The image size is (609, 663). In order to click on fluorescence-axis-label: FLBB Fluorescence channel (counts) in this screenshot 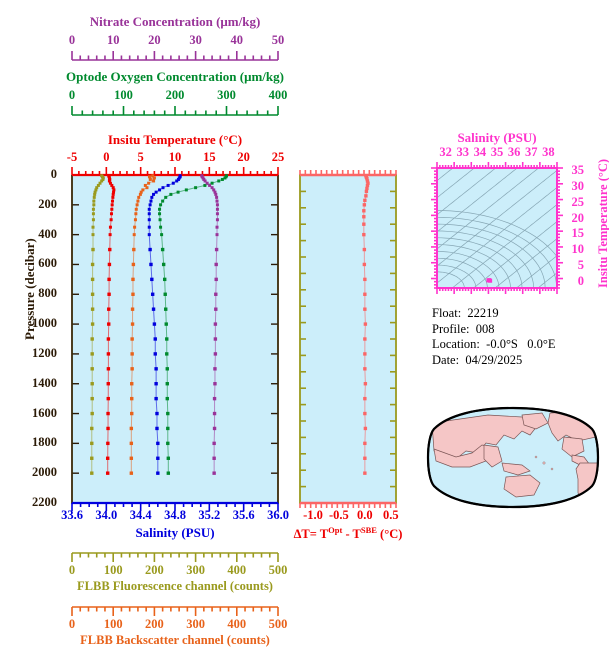, I will do `click(175, 586)`.